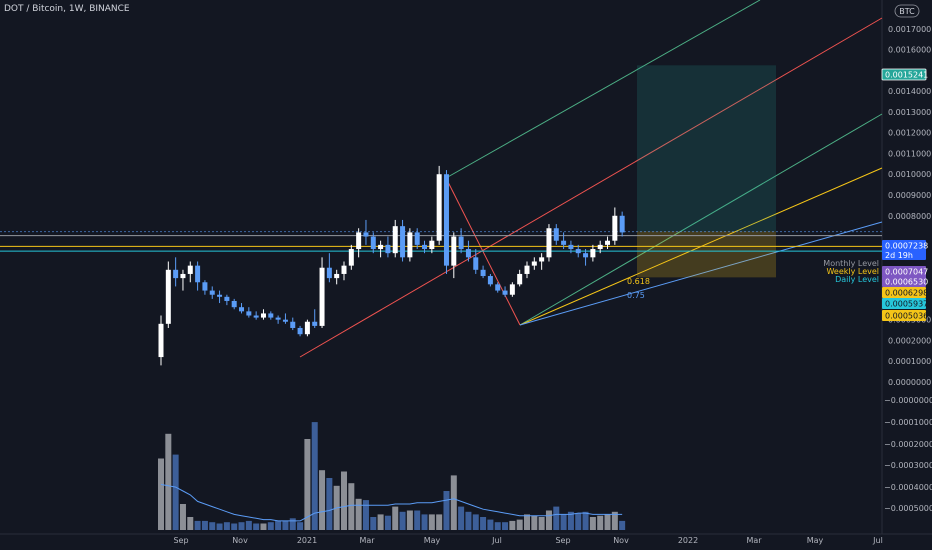 The width and height of the screenshot is (932, 550). I want to click on volume-tick-label: −0.0005000, so click(908, 508).